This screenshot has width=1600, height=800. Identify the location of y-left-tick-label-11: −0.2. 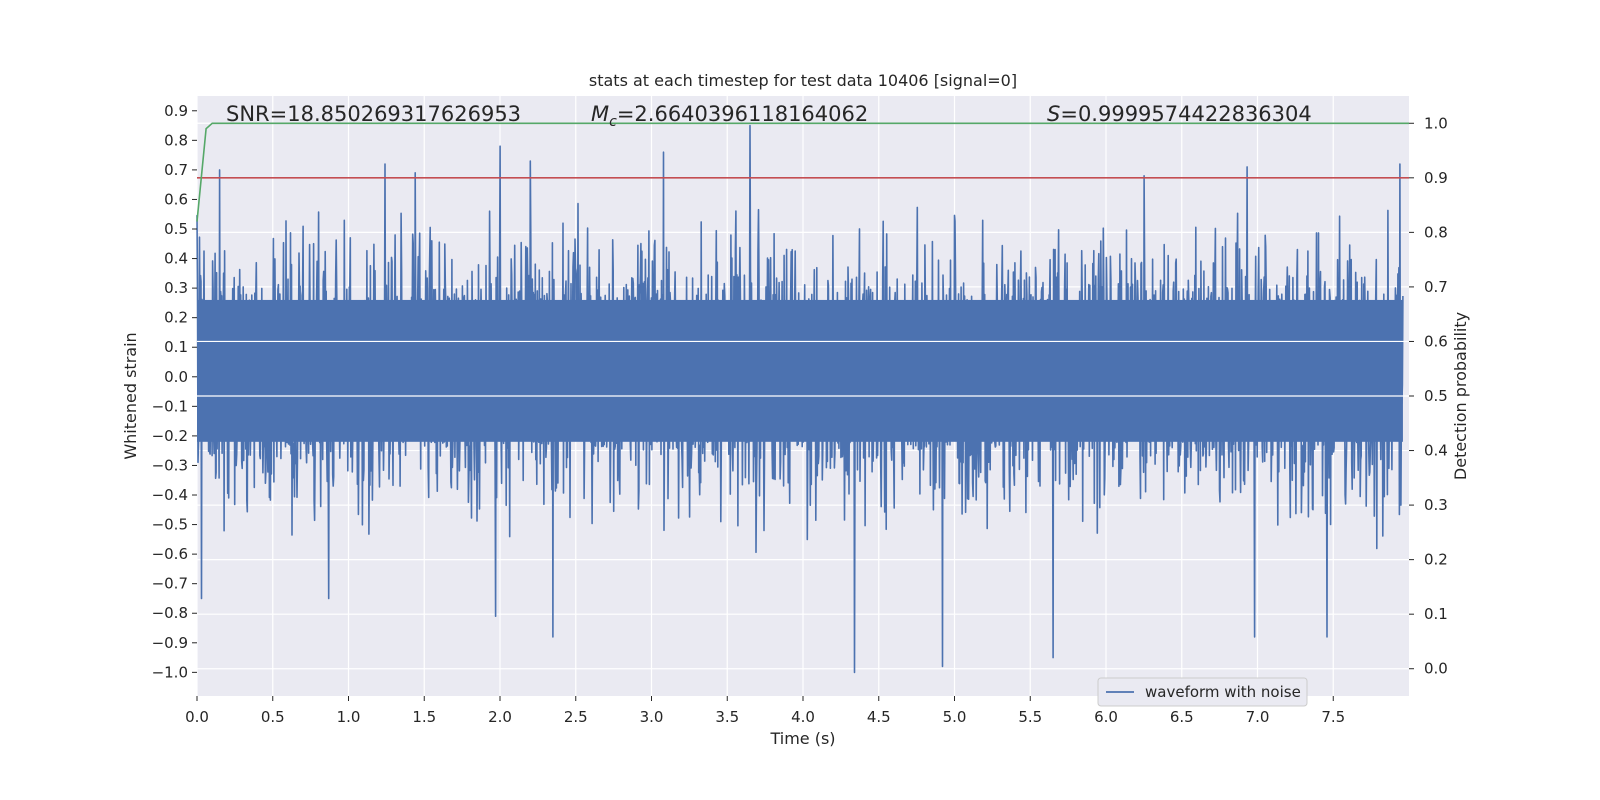
(170, 436).